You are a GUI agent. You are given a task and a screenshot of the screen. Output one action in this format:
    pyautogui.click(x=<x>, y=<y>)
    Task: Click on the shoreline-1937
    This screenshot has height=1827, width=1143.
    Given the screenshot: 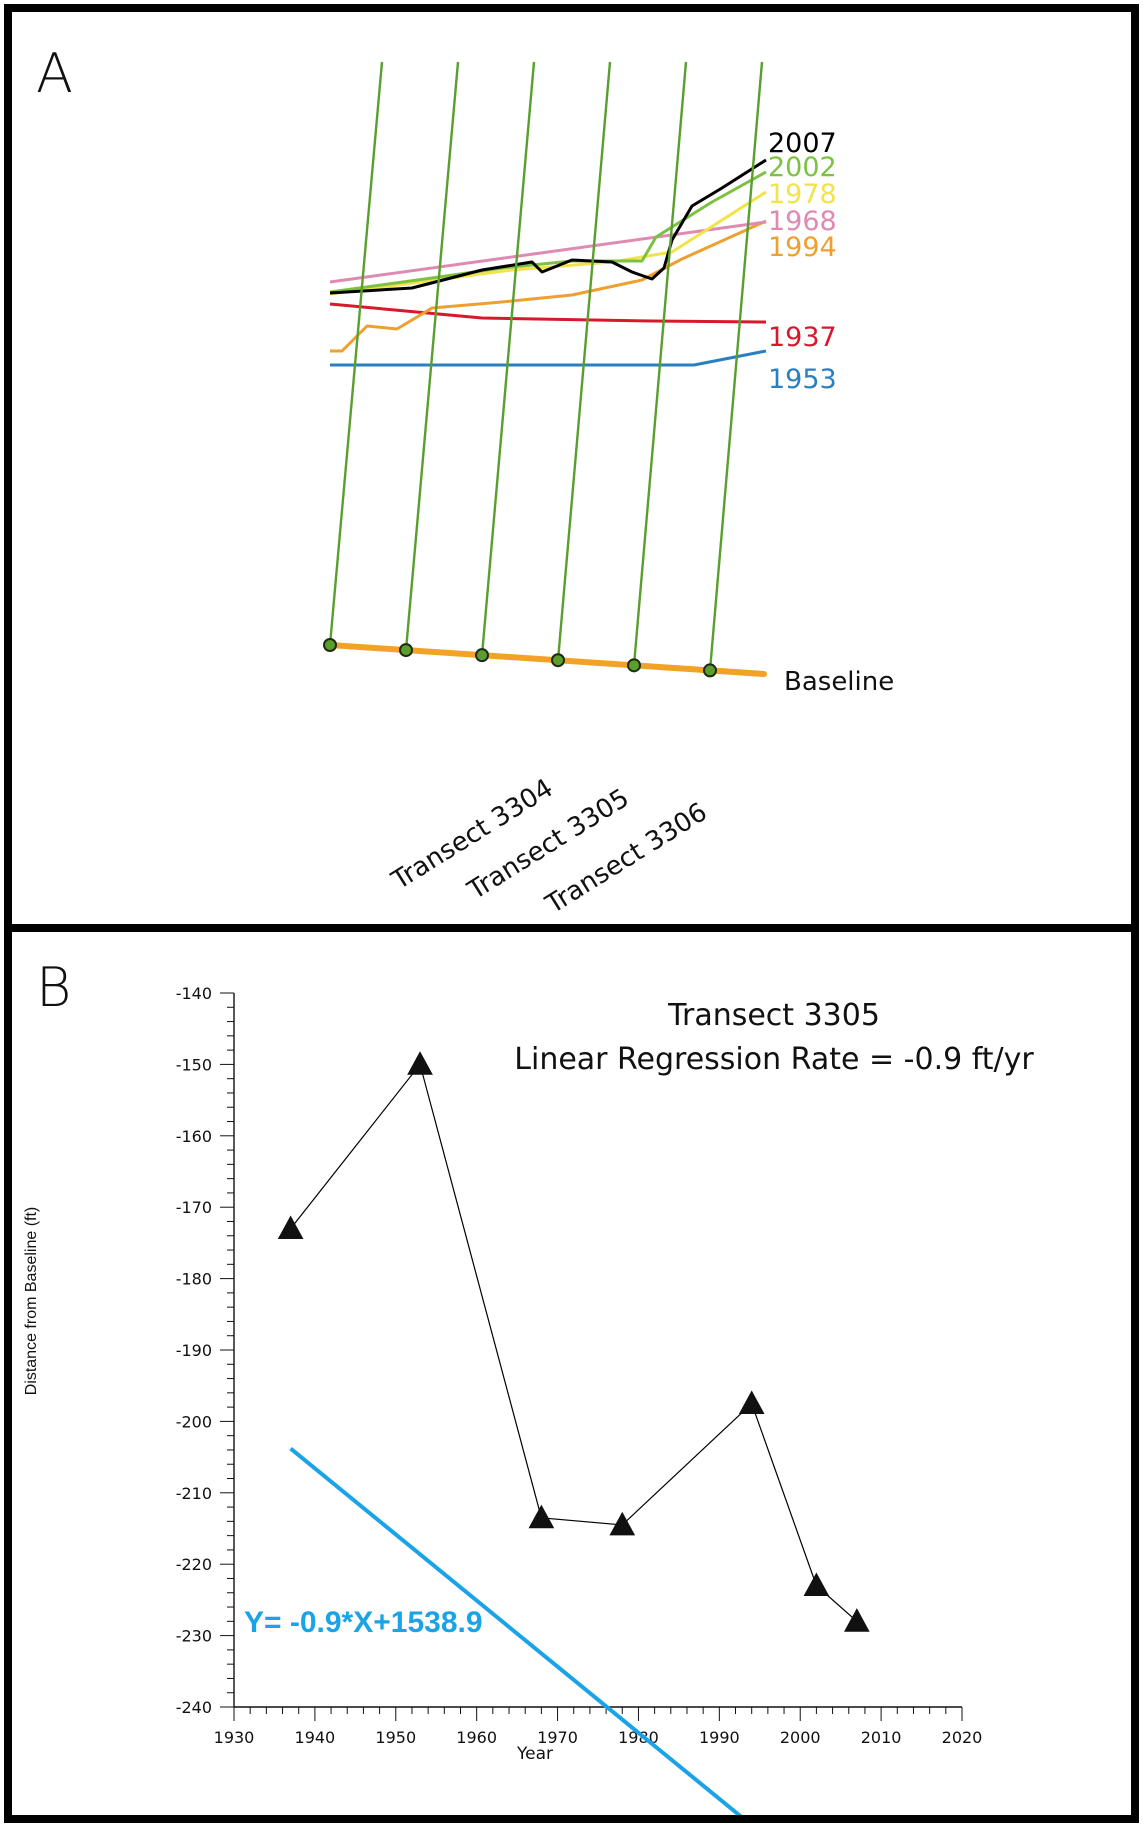 What is the action you would take?
    pyautogui.click(x=548, y=313)
    